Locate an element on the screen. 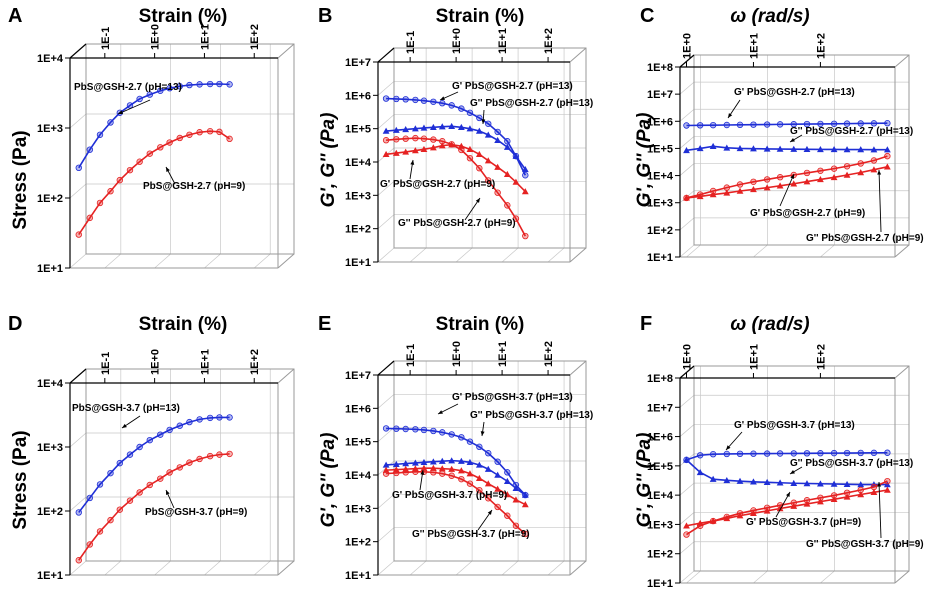 The width and height of the screenshot is (948, 607). annotation-label: G' PbS@GSH-2.7 (pH=9) is located at coordinates (437, 184).